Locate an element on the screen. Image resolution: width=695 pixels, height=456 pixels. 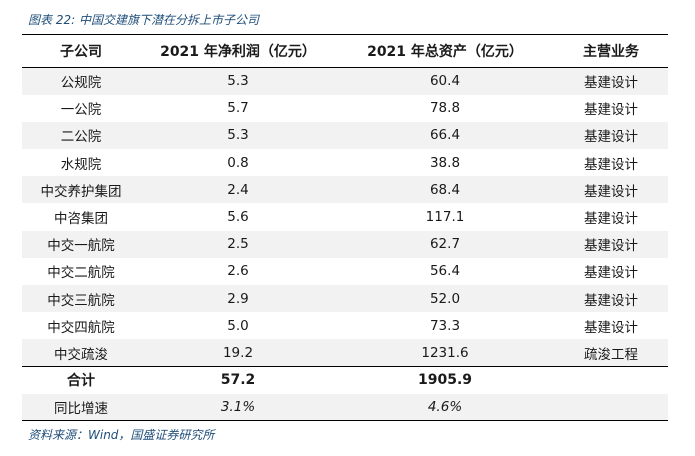
table-row: 二公院 5.3 66.4 基建设计 is located at coordinates (345, 135).